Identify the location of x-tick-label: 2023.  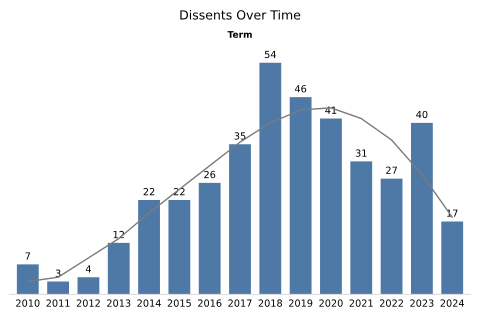
(422, 303).